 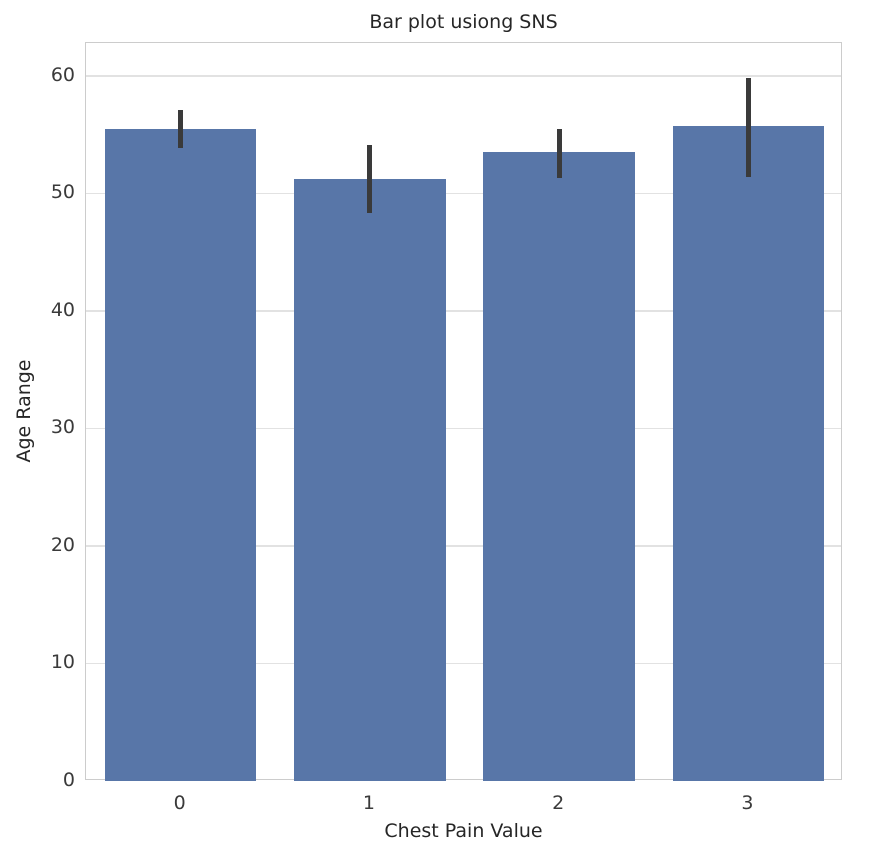 I want to click on y-tick-label: 50, so click(x=62, y=192).